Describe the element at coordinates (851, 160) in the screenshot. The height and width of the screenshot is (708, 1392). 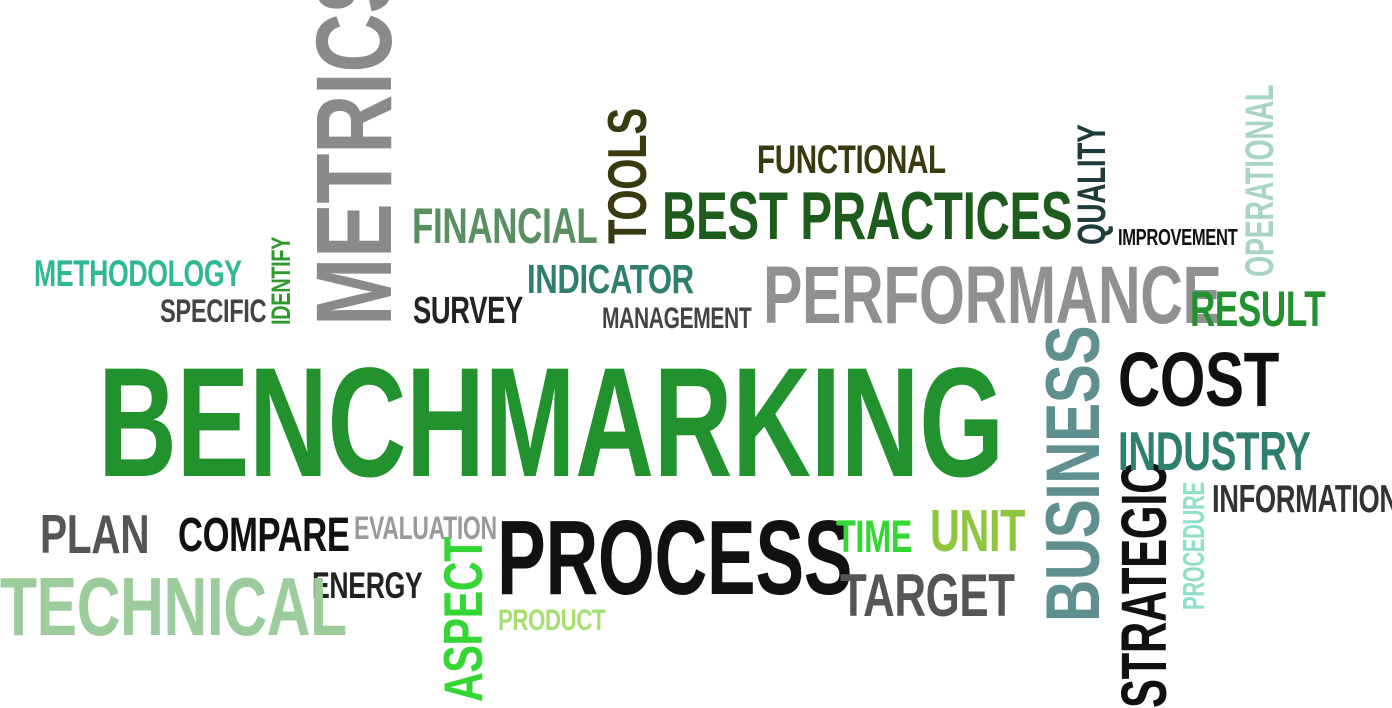
I see `word-functional: FUNCTIONAL` at that location.